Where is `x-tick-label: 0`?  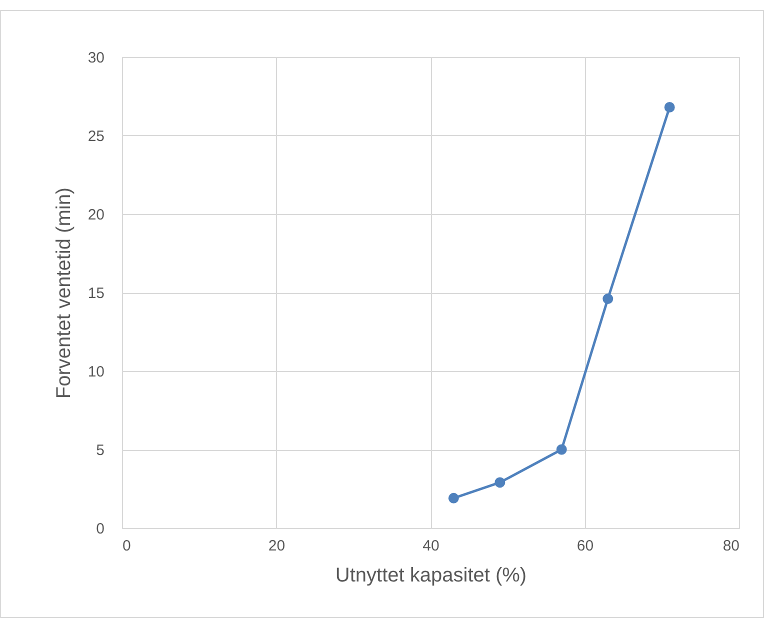
x-tick-label: 0 is located at coordinates (126, 546).